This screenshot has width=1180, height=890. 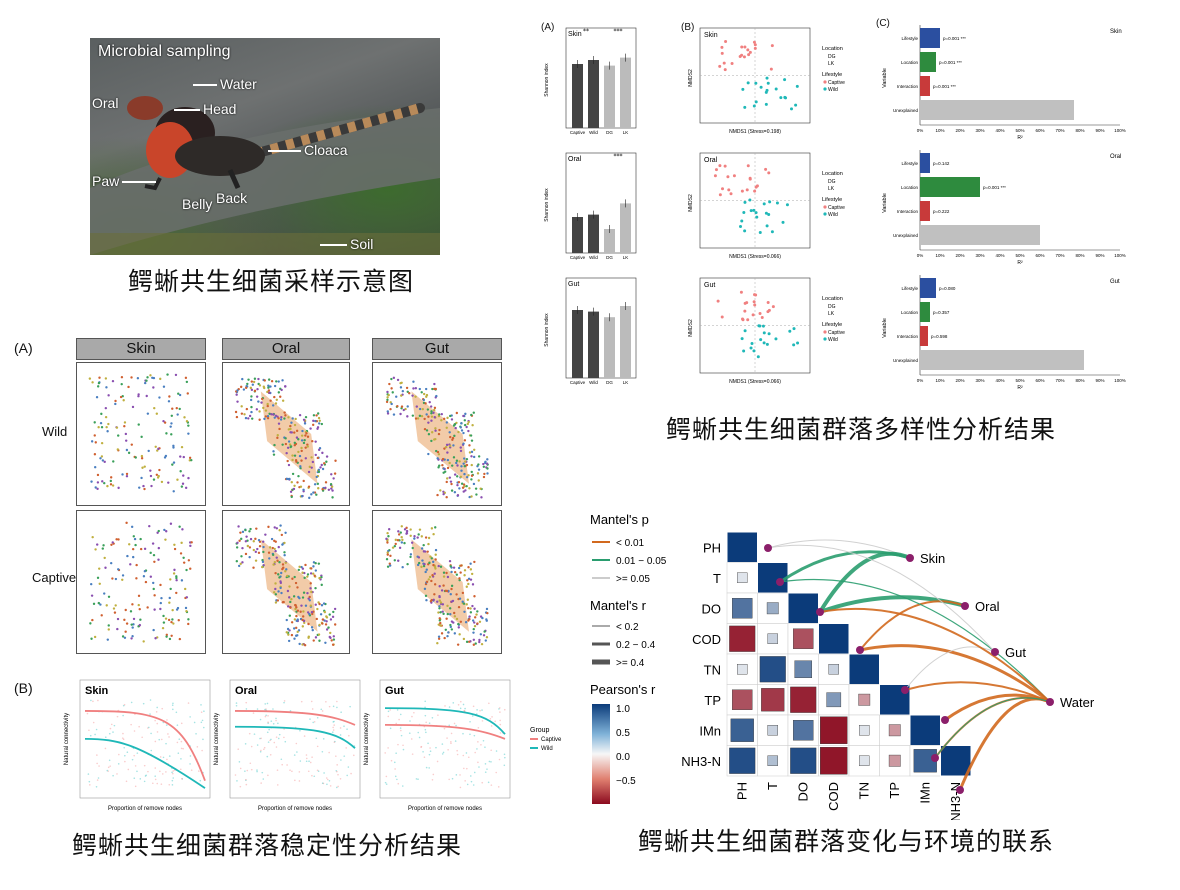 What do you see at coordinates (832, 325) in the screenshot?
I see `legend-title: Lifestyle` at bounding box center [832, 325].